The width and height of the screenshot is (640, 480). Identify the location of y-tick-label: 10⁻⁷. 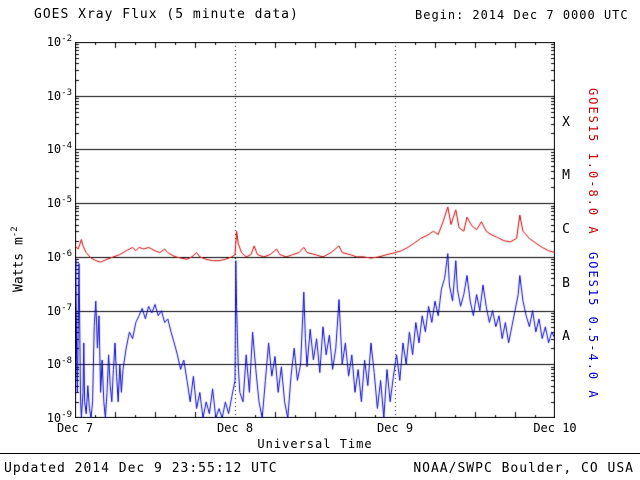
(59, 310).